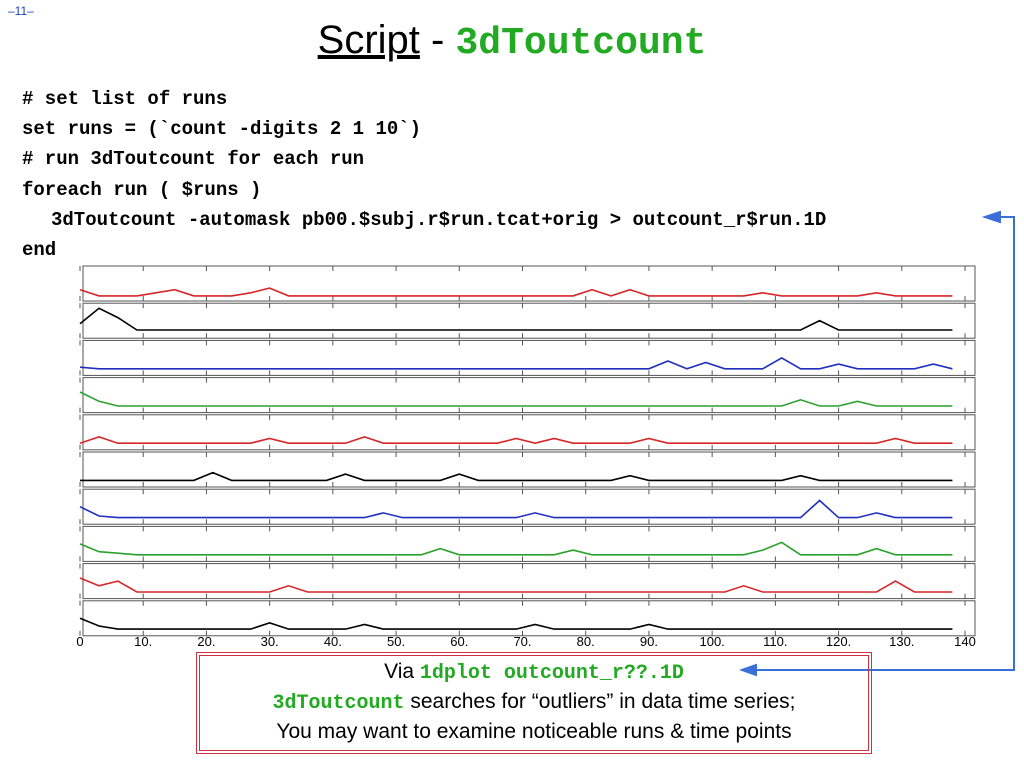  Describe the element at coordinates (838, 641) in the screenshot. I see `x-tick-label: 120.` at that location.